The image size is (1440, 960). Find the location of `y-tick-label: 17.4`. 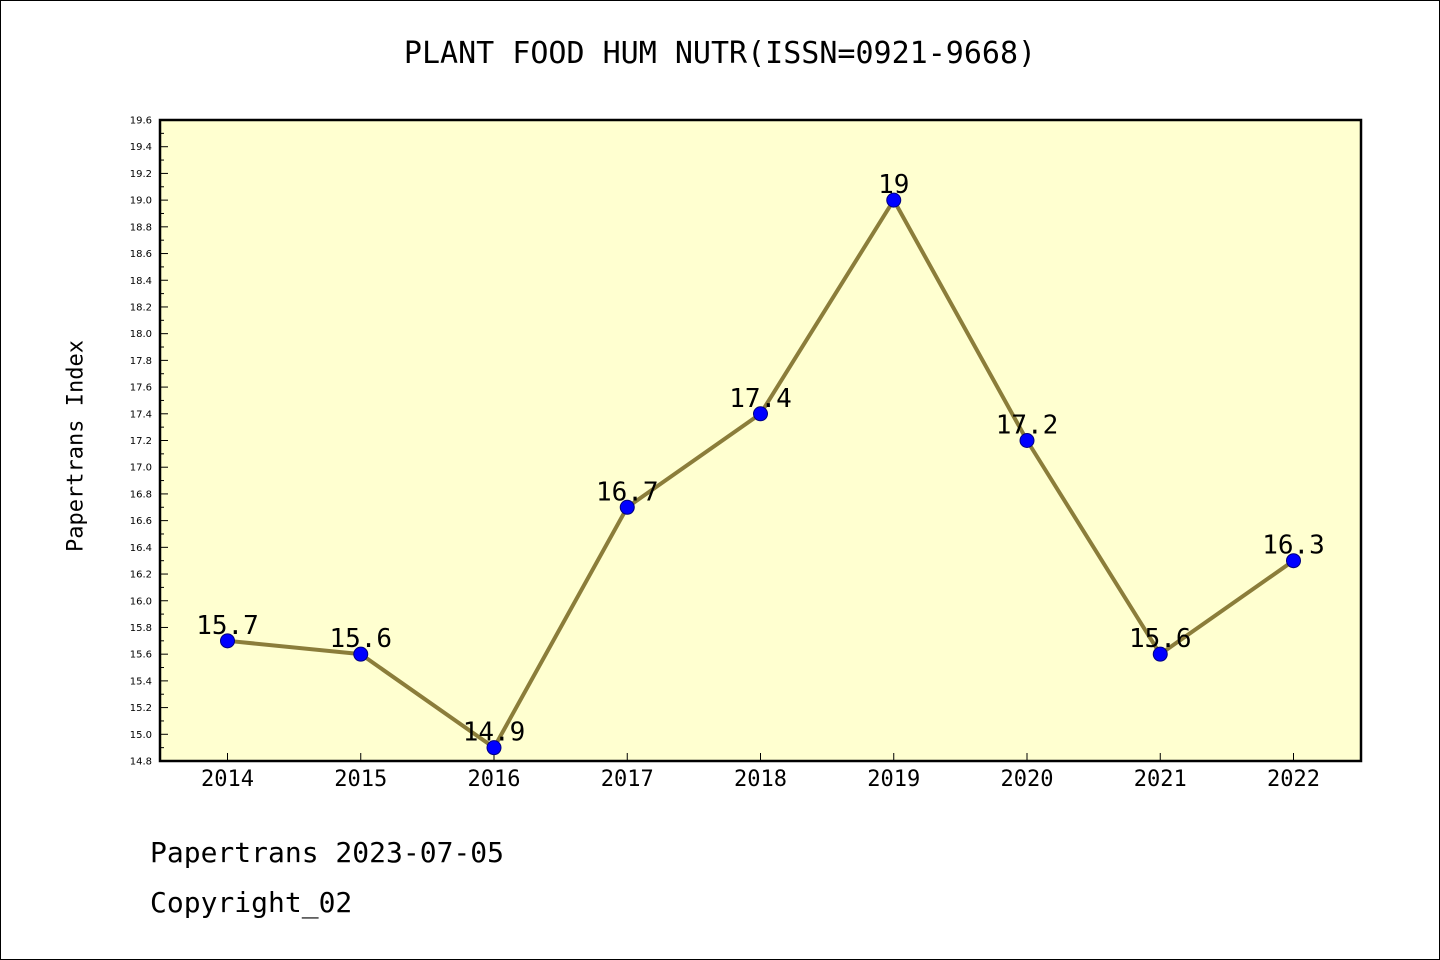

y-tick-label: 17.4 is located at coordinates (141, 414).